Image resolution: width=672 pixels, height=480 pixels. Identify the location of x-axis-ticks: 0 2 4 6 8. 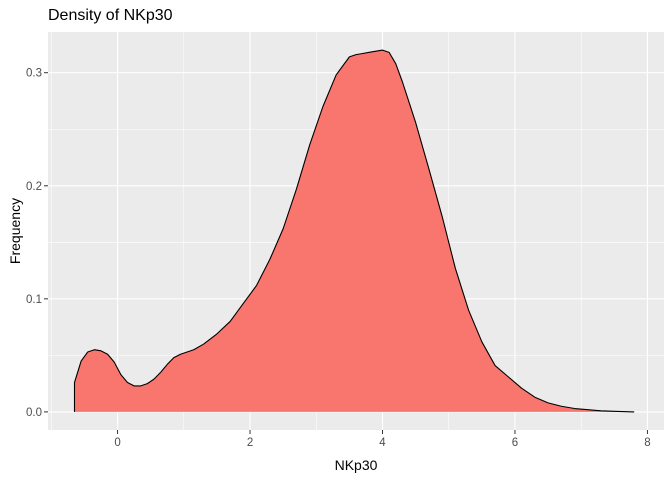
(382, 439).